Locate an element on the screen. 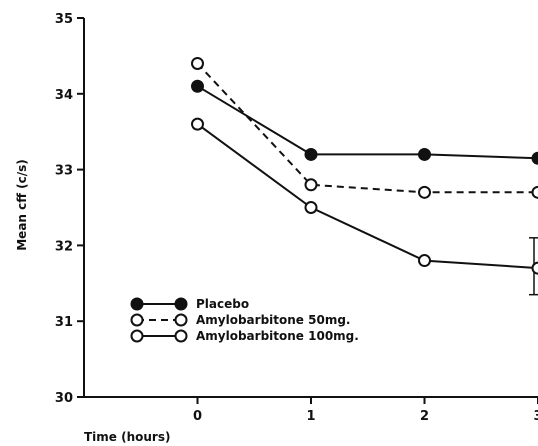  legend-item-3: Amylobarbitone 100mg. is located at coordinates (244, 336).